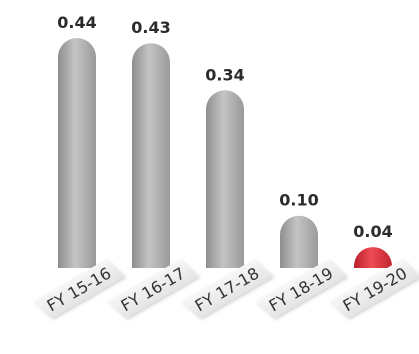 The image size is (419, 354). Describe the element at coordinates (224, 74) in the screenshot. I see `value-label-2: 0.34` at that location.